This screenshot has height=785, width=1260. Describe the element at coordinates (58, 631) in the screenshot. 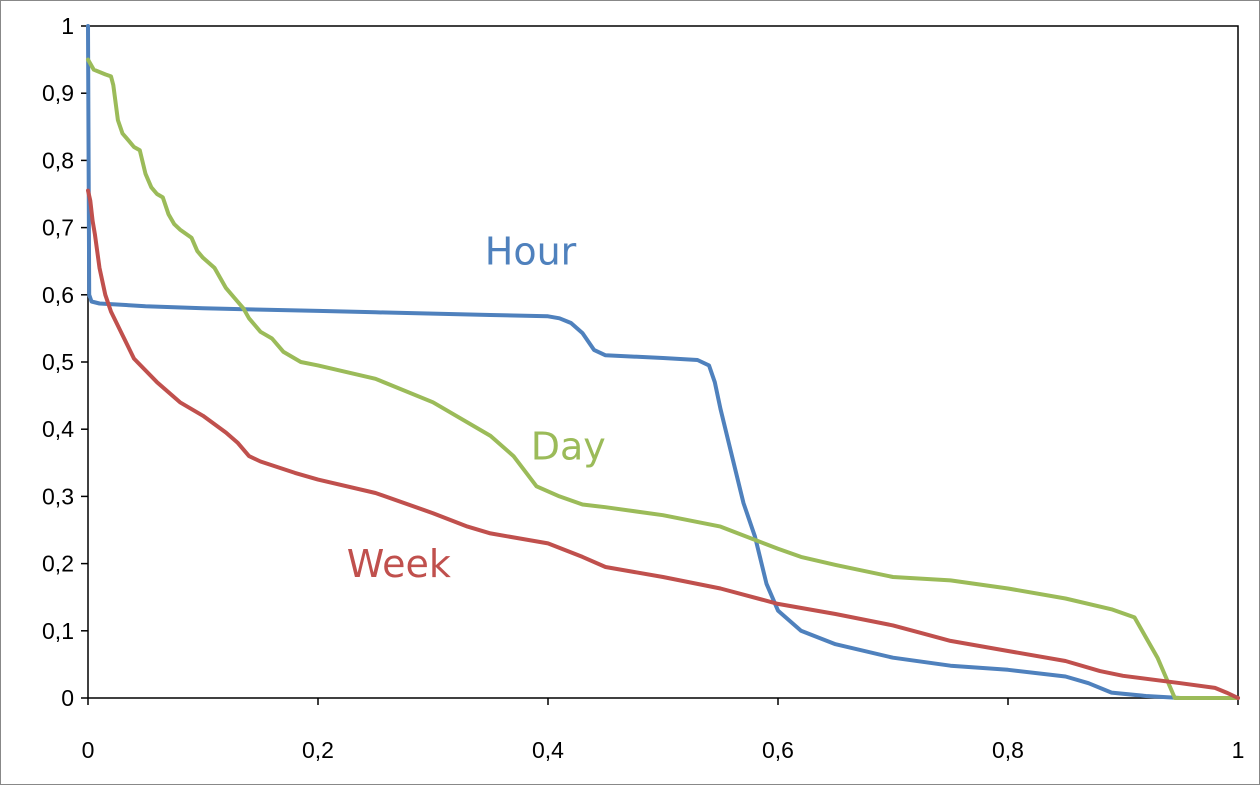

I see `y-tick-label: 0,1` at that location.